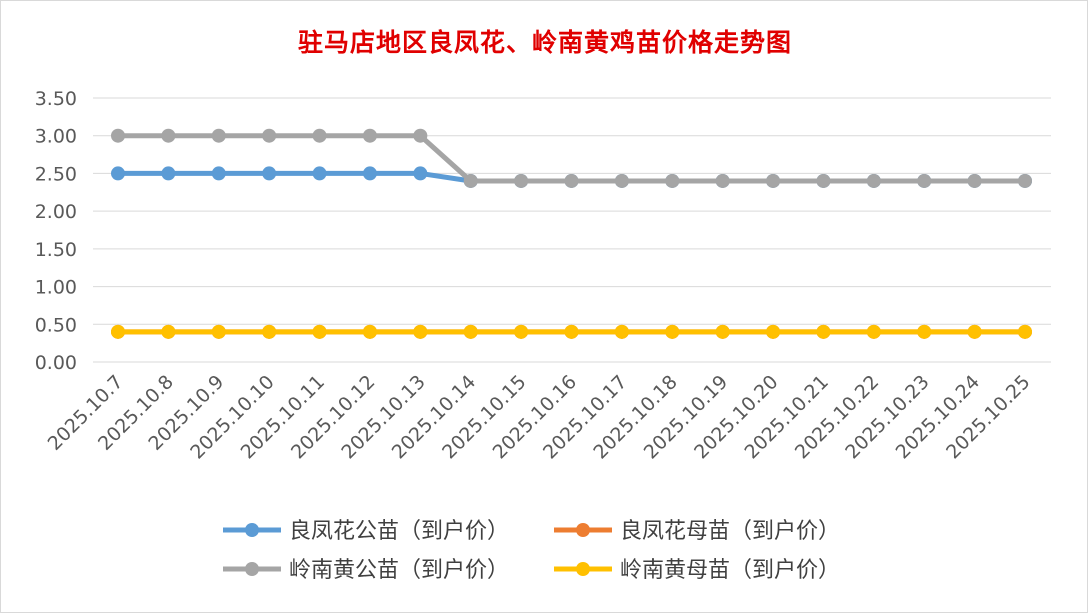 This screenshot has height=614, width=1088. What do you see at coordinates (56, 363) in the screenshot?
I see `y-tick-label: 0.00` at bounding box center [56, 363].